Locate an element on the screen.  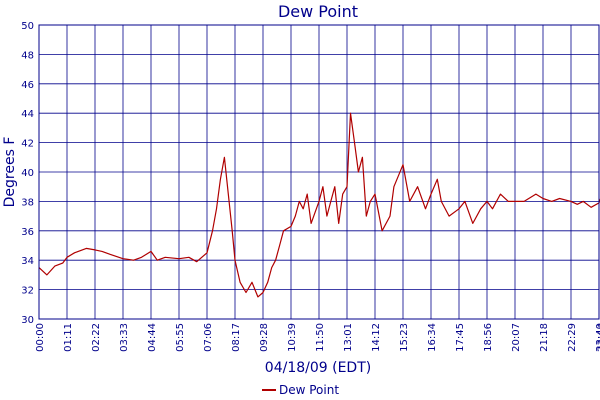
x-tick-label: 17:45 is located at coordinates (460, 337).